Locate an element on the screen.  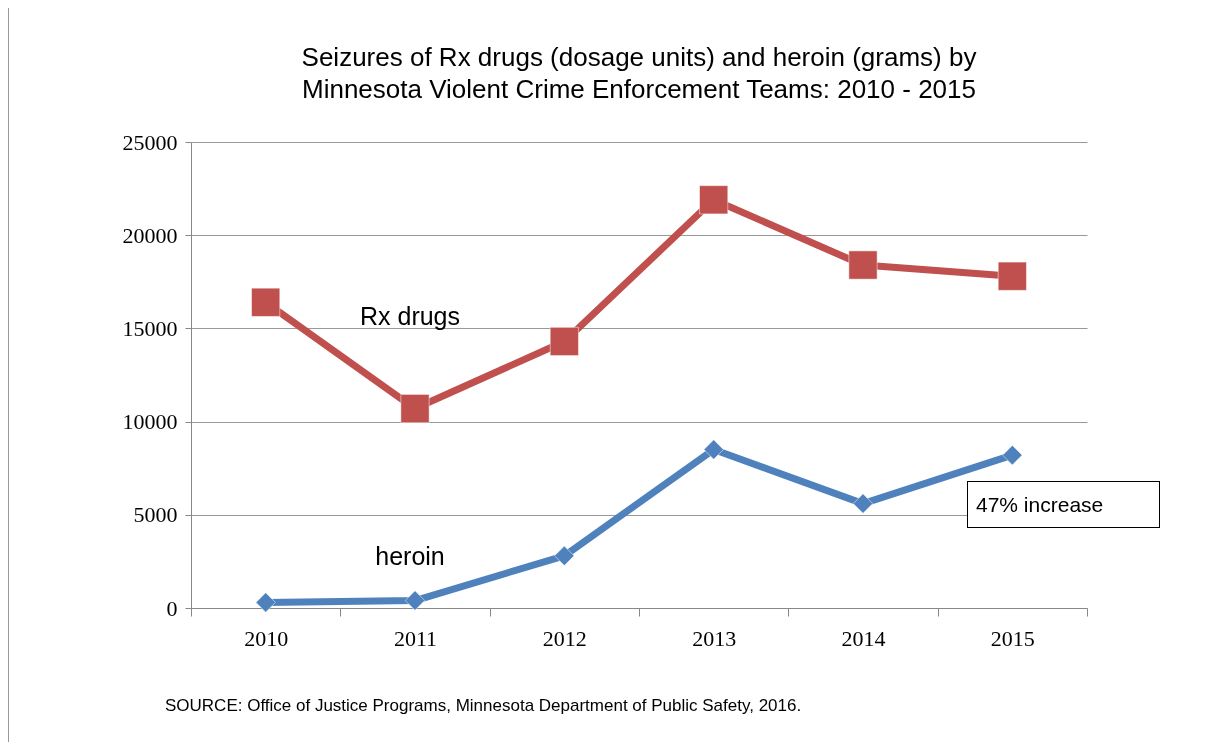
x-tick-label: 2014 is located at coordinates (863, 638).